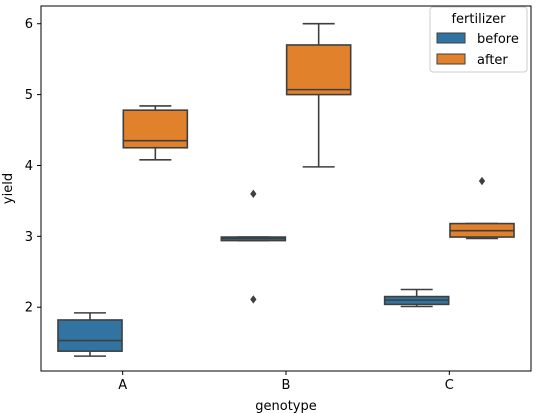 This screenshot has height=413, width=537. I want to click on box-before-A, so click(90, 334).